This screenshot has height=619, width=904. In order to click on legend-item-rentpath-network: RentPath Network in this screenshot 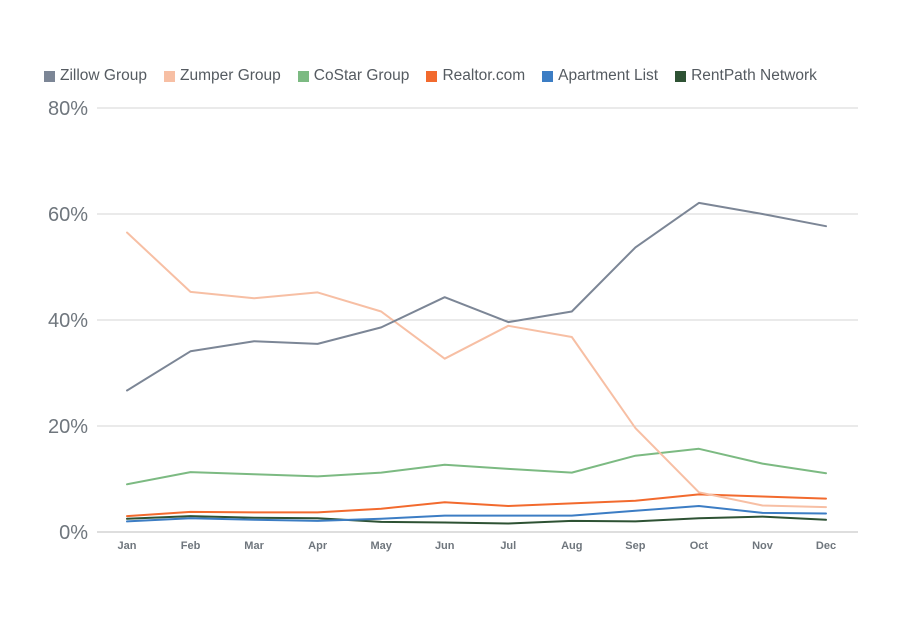, I will do `click(746, 76)`.